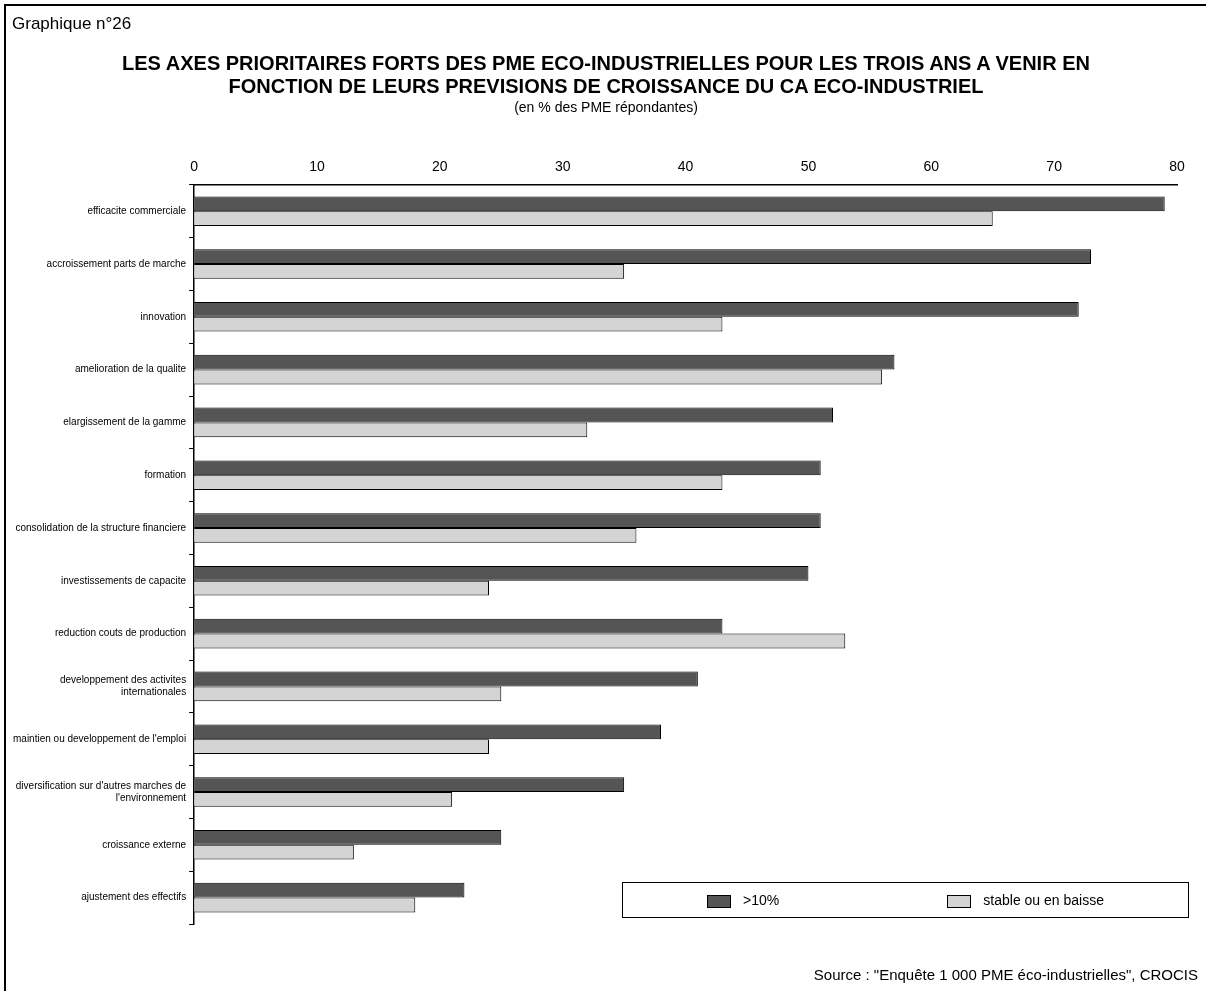  Describe the element at coordinates (1005, 974) in the screenshot. I see `source-note: Source : "Enquête 1 000 PME éco-industrielles", CROCIS` at that location.